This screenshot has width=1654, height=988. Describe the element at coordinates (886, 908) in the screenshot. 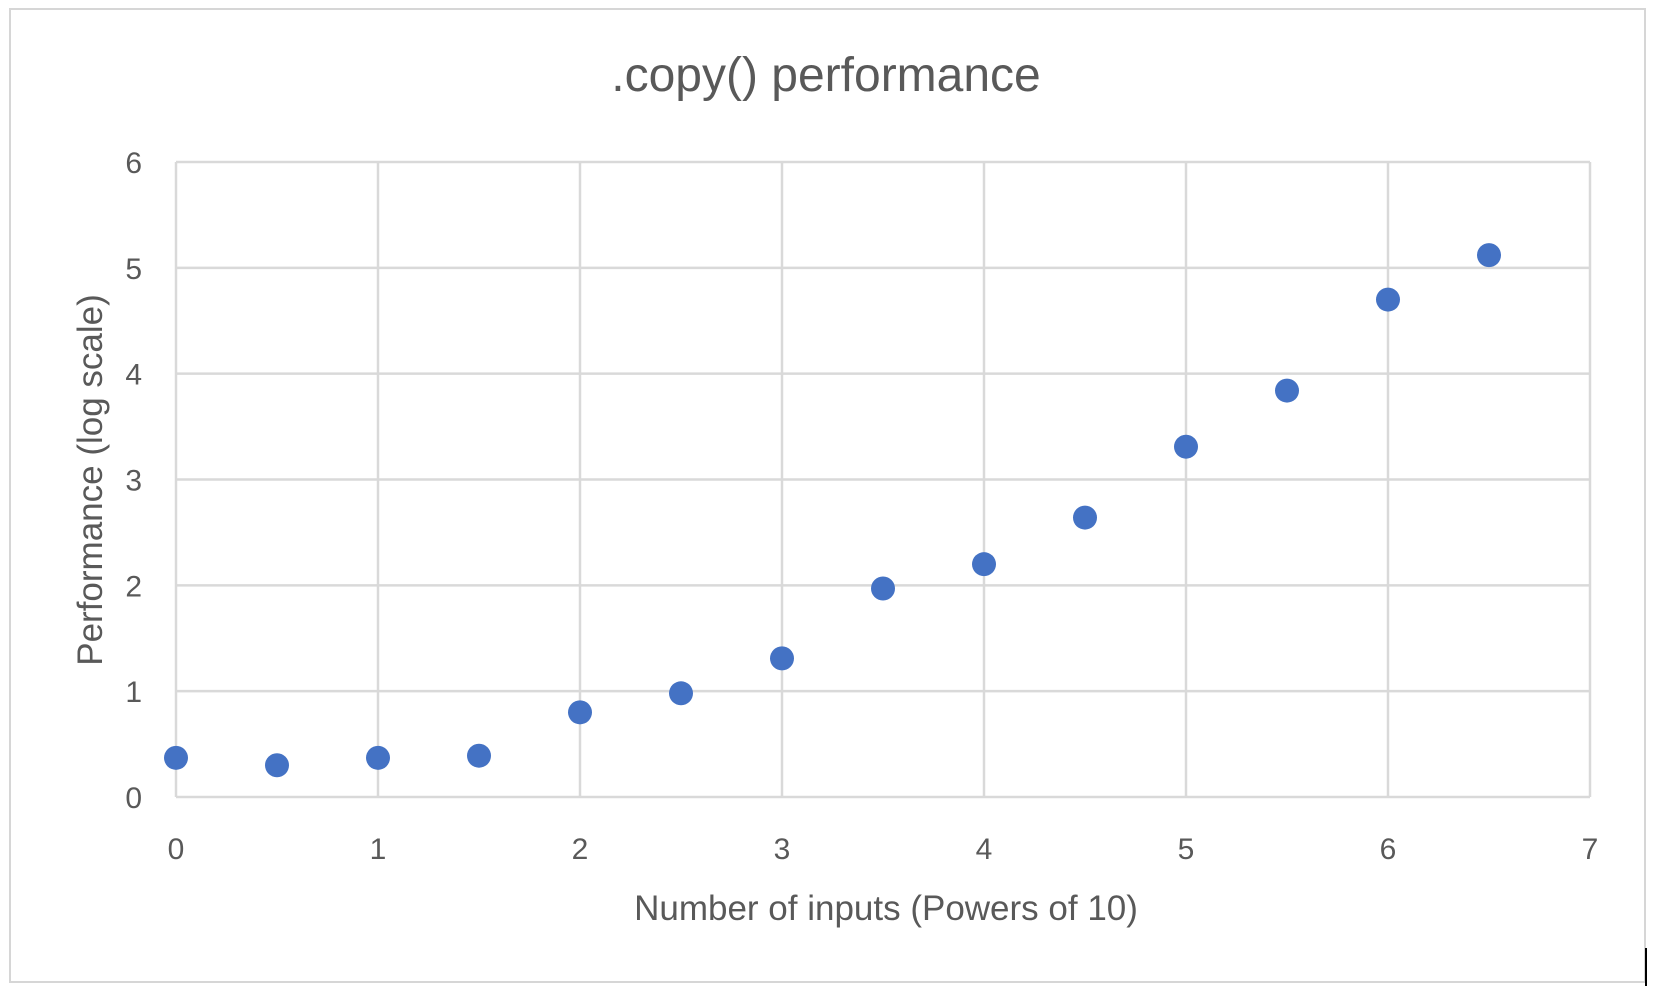

I see `x-axis-title: Number of inputs (Powers of 10)` at that location.